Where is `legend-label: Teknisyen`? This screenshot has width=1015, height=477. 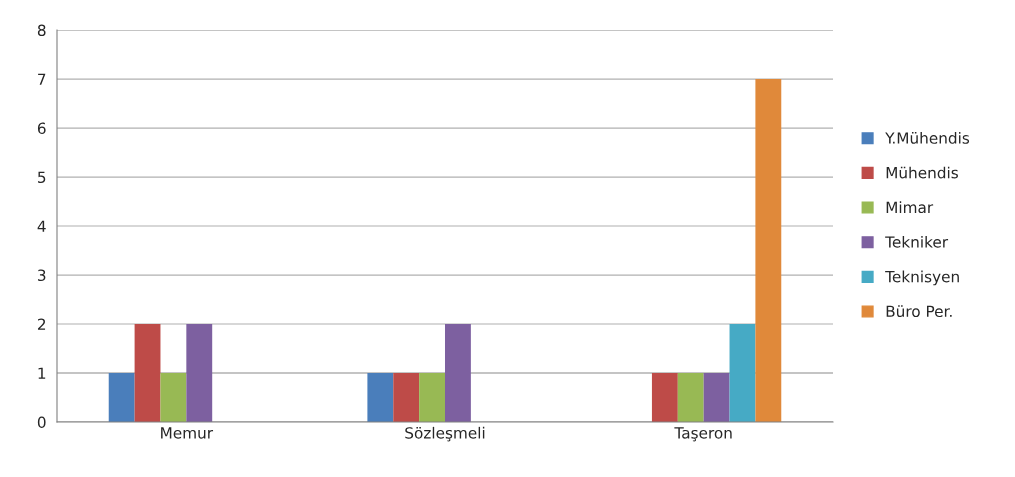
legend-label: Teknisyen is located at coordinates (922, 278).